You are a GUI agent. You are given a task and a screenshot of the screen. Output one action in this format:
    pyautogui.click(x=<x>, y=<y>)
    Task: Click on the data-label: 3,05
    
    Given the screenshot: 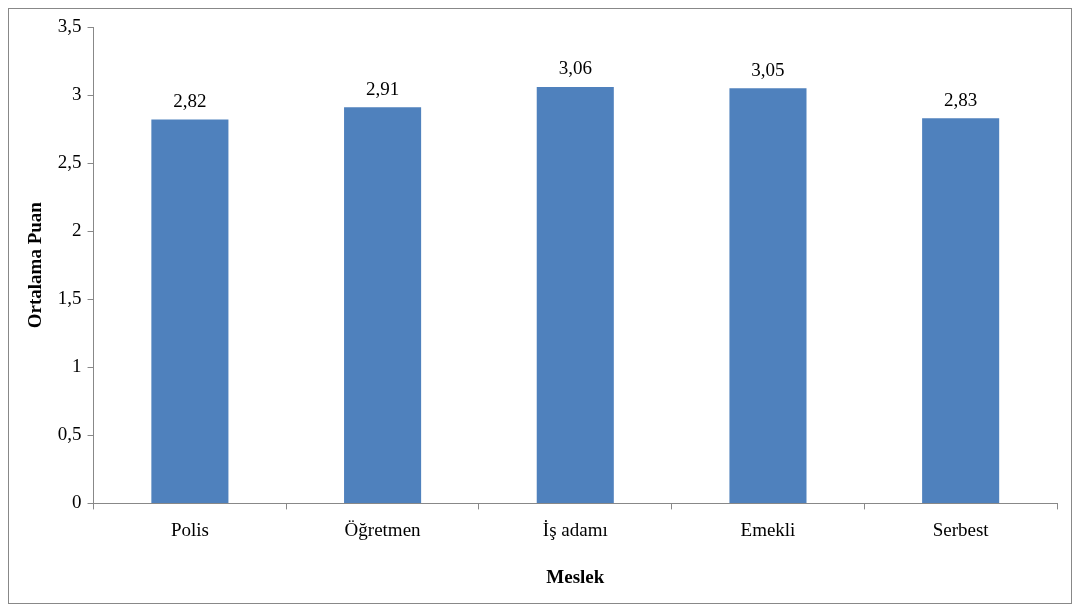 What is the action you would take?
    pyautogui.click(x=768, y=69)
    